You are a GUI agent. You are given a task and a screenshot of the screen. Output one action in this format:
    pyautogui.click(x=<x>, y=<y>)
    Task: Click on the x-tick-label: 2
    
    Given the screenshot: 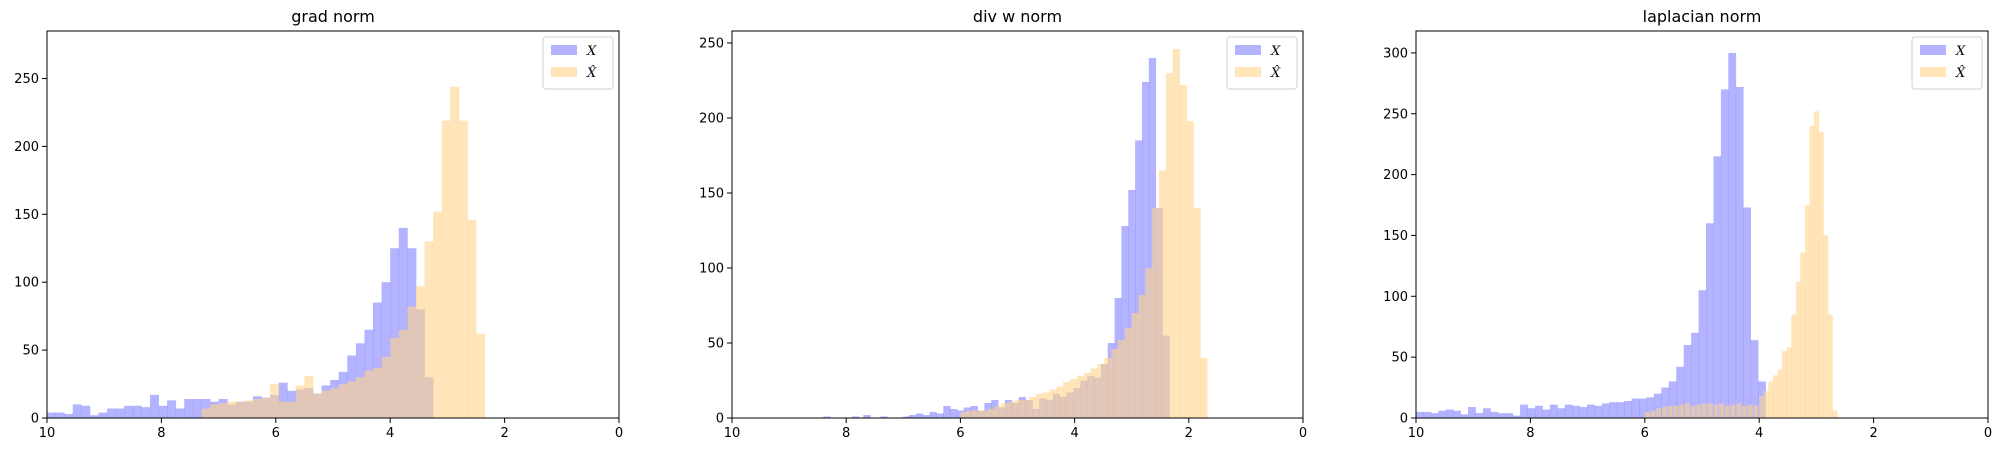 What is the action you would take?
    pyautogui.click(x=1873, y=433)
    